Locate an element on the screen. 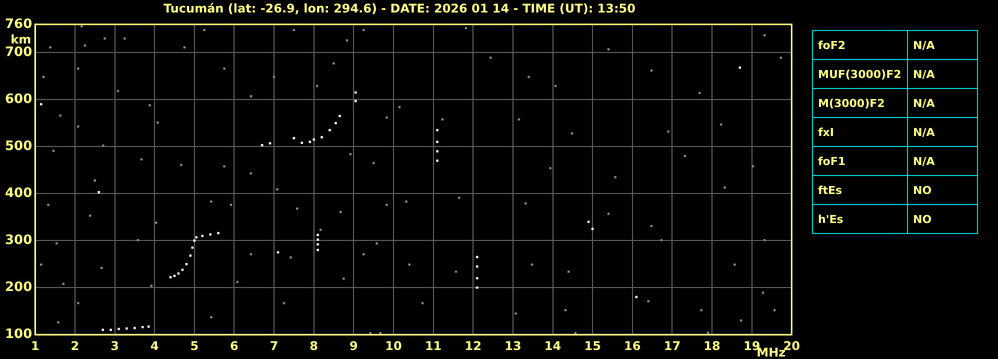 The image size is (998, 359). x-tick-label: 10 is located at coordinates (393, 345).